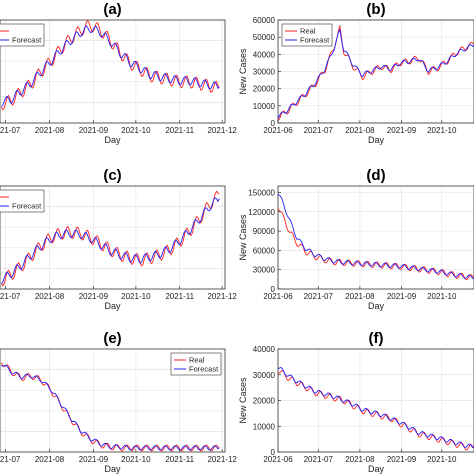  I want to click on chart-title: (f), so click(376, 338).